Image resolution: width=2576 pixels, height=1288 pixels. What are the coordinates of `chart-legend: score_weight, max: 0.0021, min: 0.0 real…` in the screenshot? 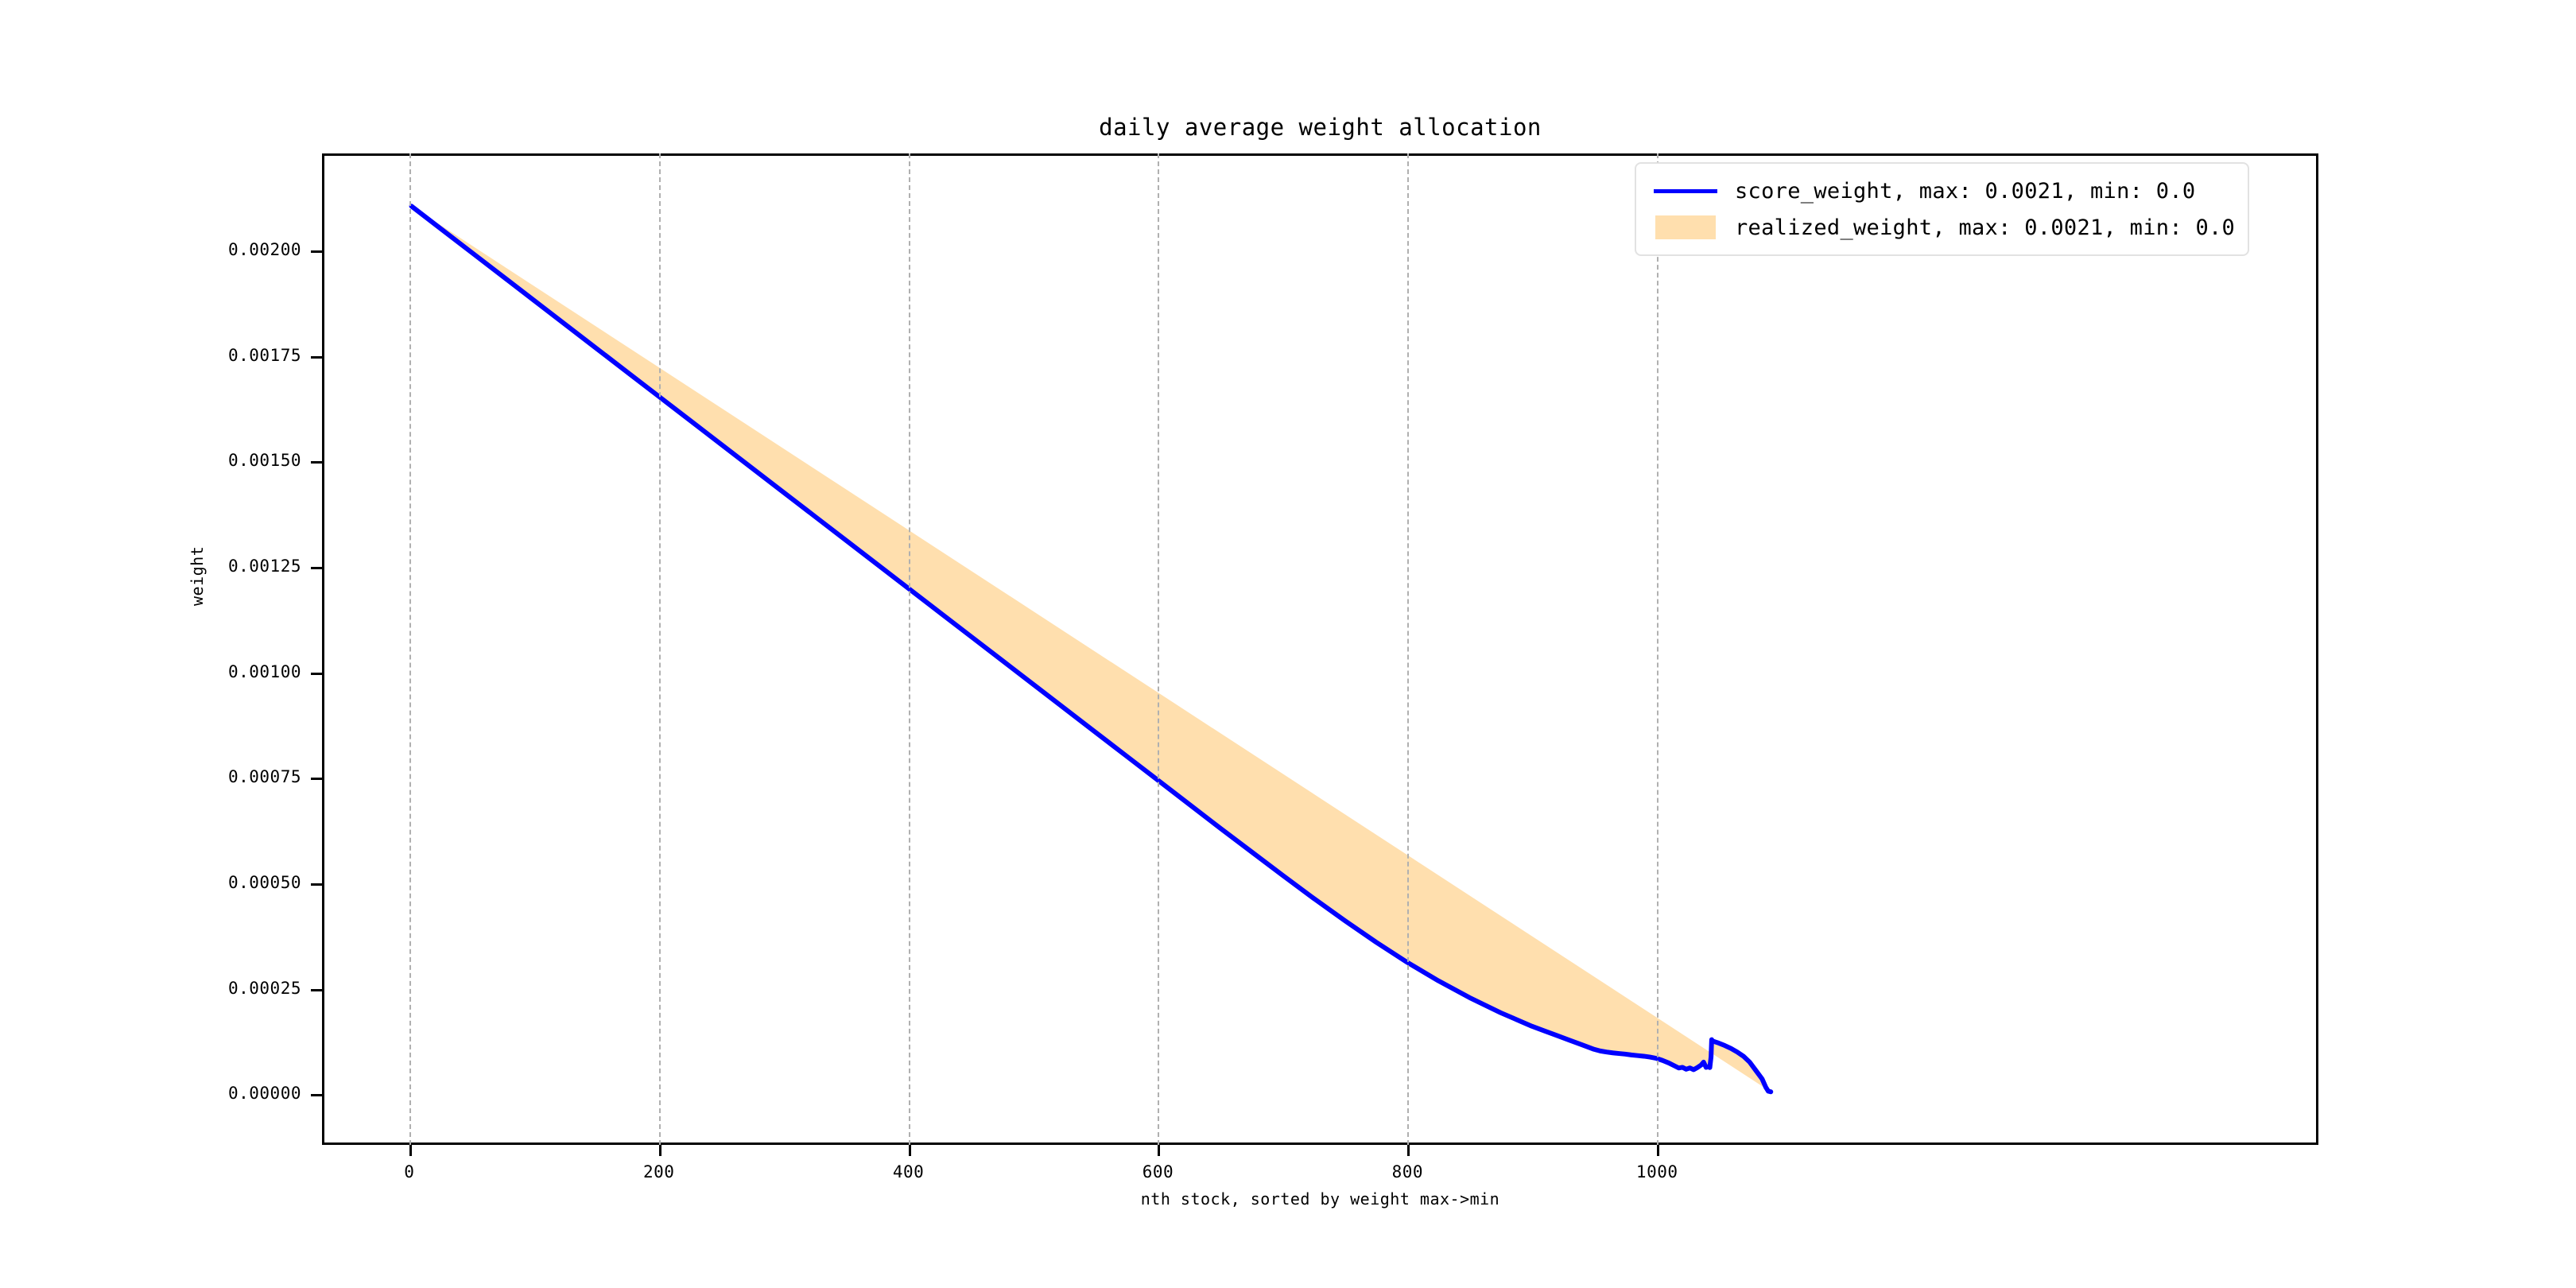 It's located at (1942, 209).